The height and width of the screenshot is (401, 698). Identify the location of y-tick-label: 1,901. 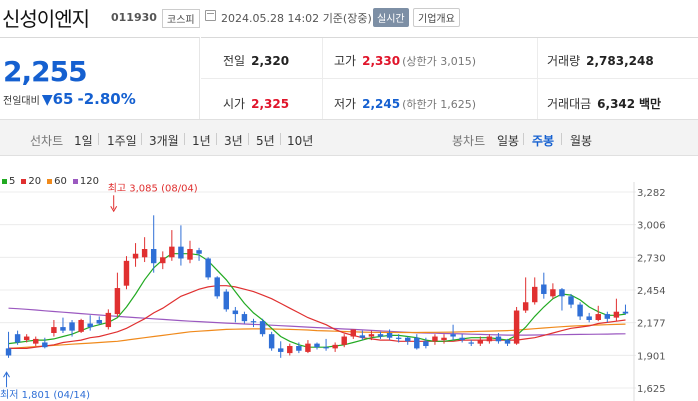
(651, 356).